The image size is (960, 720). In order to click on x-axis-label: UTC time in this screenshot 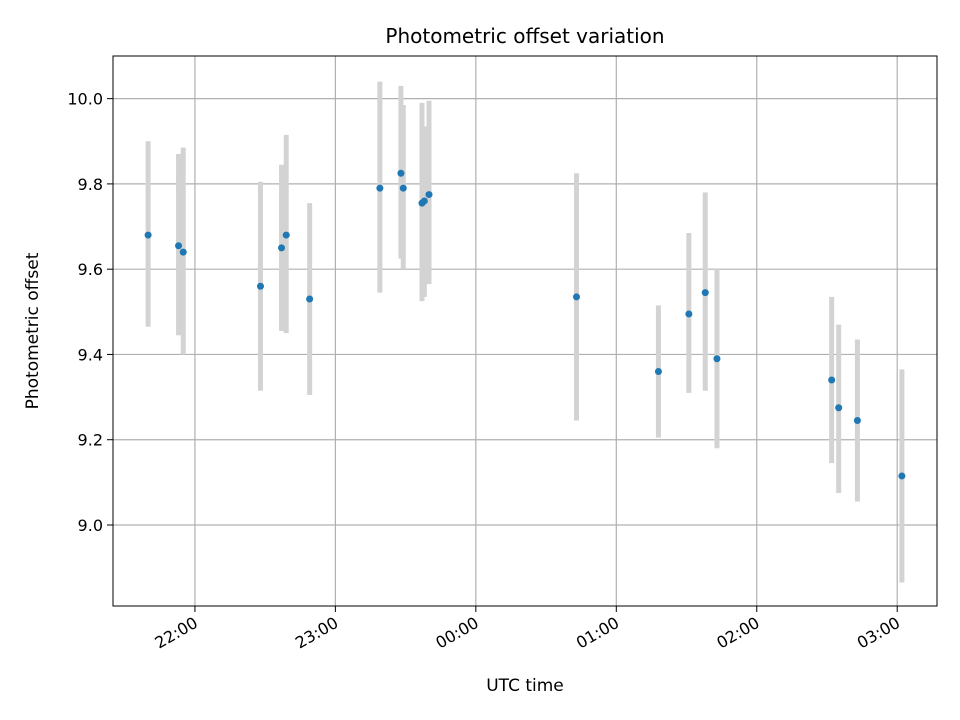, I will do `click(525, 686)`.